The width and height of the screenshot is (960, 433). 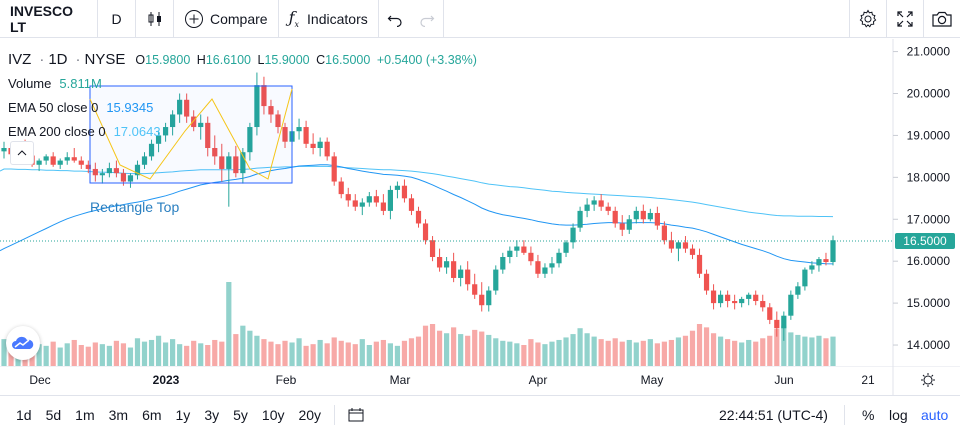 What do you see at coordinates (130, 107) in the screenshot?
I see `ema50-value: 15.9345` at bounding box center [130, 107].